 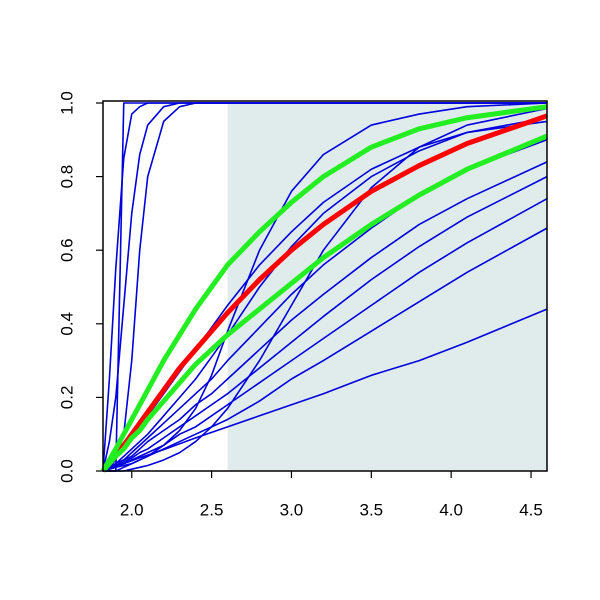 What do you see at coordinates (292, 509) in the screenshot?
I see `x-tick-label: 3.0` at bounding box center [292, 509].